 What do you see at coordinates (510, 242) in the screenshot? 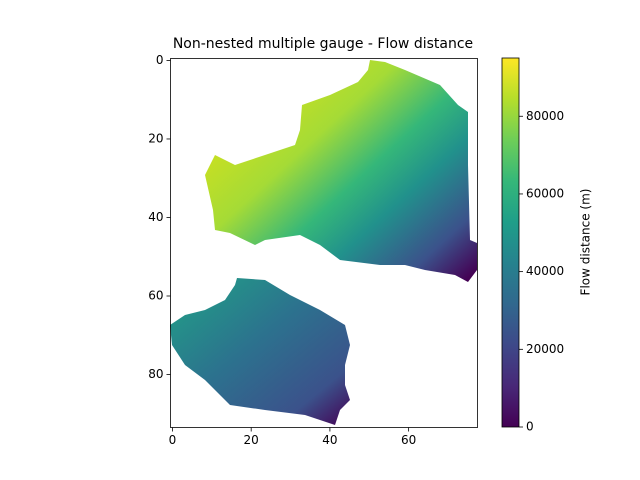
I see `colorbar` at bounding box center [510, 242].